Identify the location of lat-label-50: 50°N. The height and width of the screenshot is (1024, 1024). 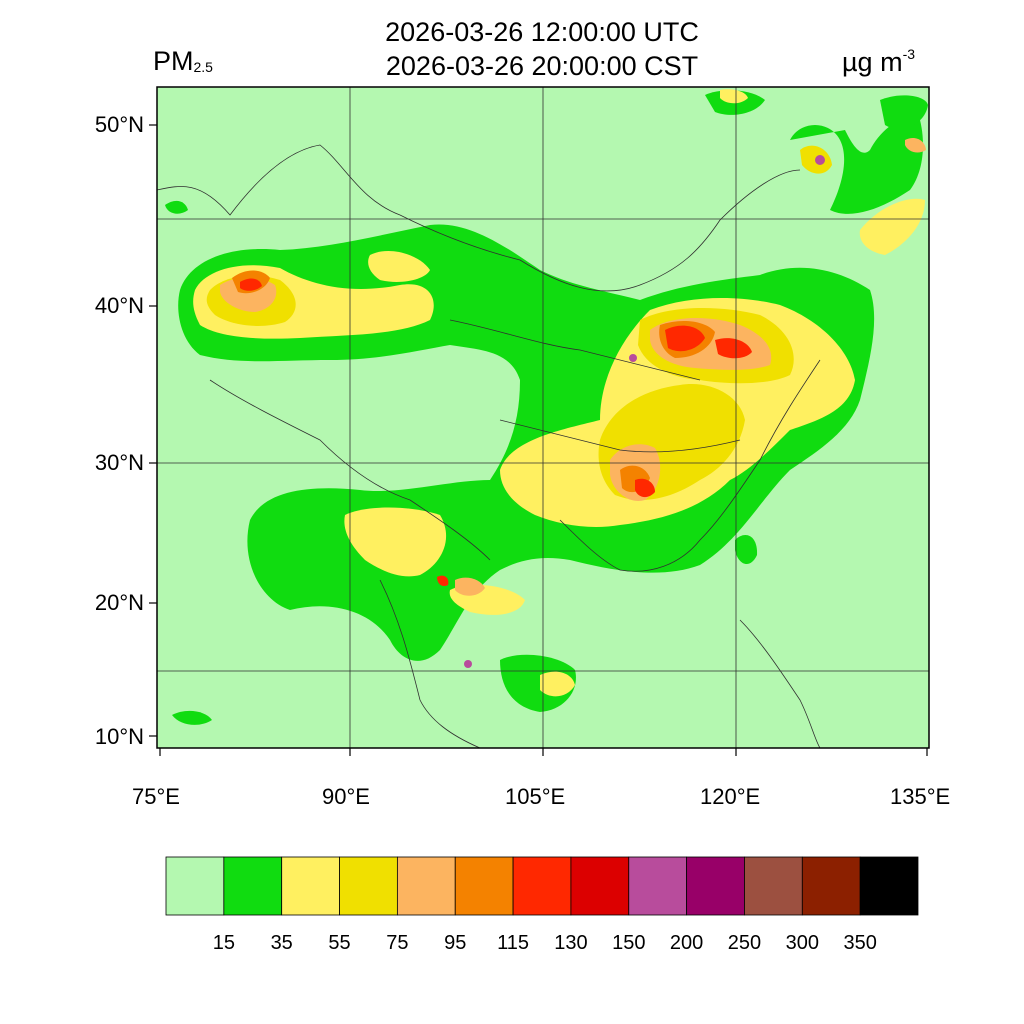
(119, 124).